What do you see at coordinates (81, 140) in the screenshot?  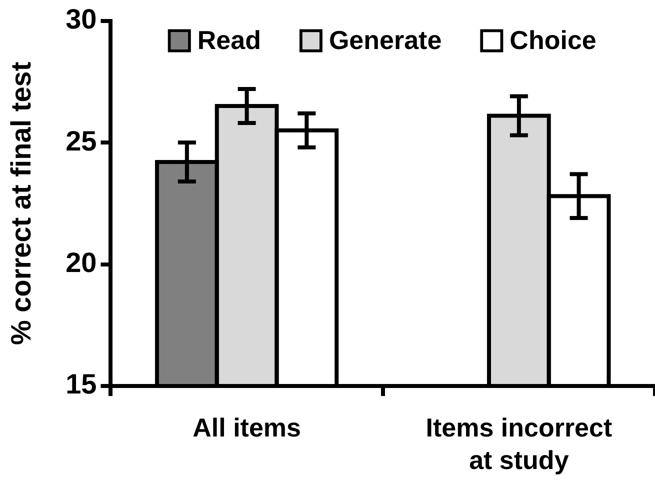 I see `y-tick-label: 25` at bounding box center [81, 140].